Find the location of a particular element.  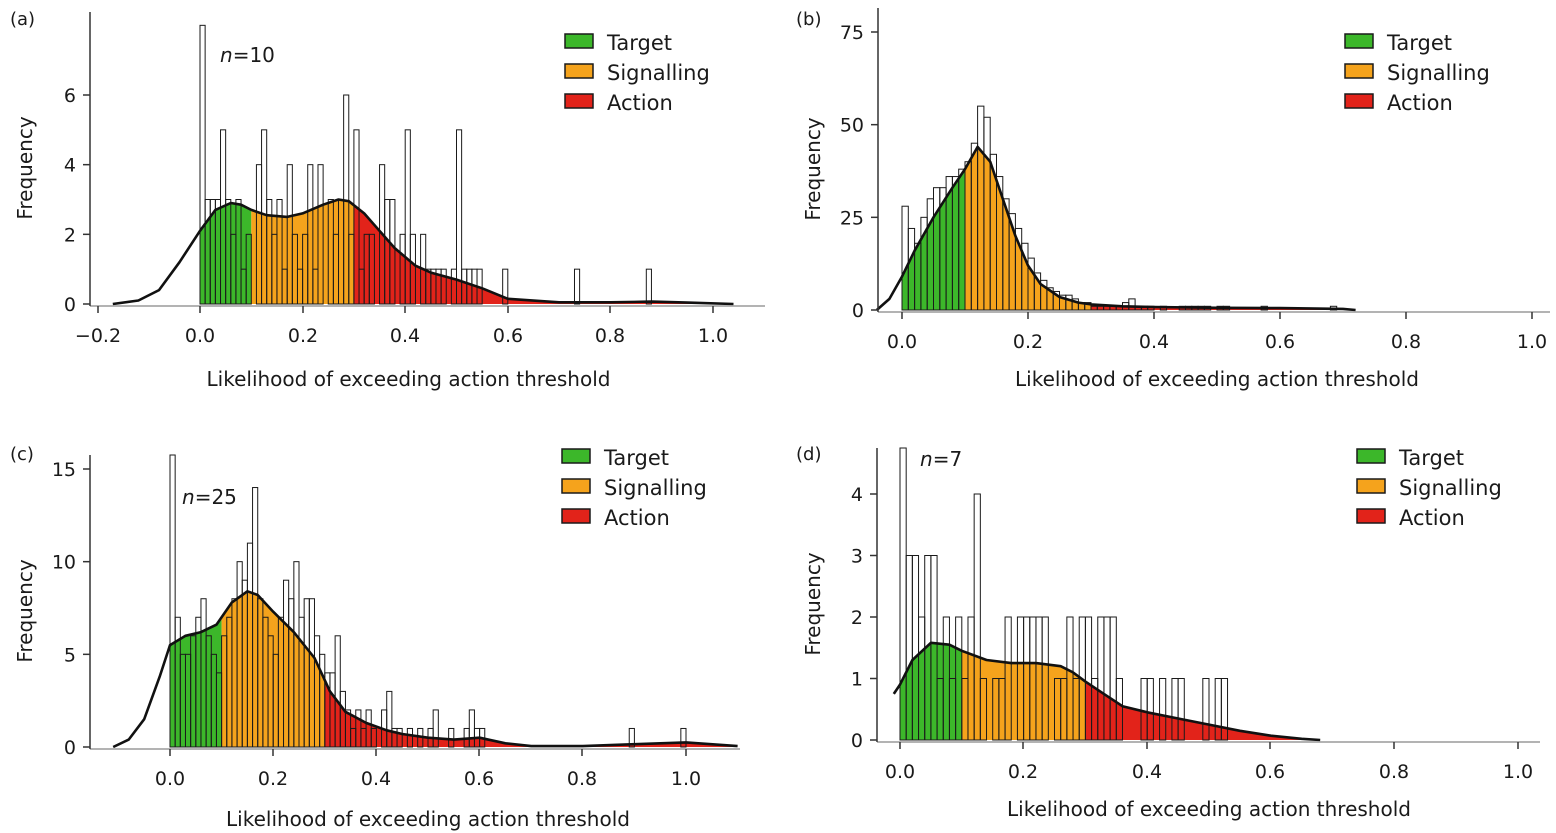

y-tick-label: 2 is located at coordinates (857, 618).